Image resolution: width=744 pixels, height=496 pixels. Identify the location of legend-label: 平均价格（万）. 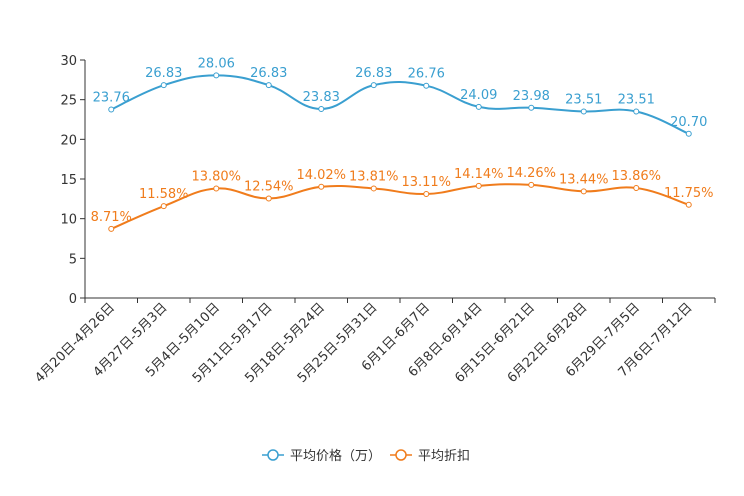
(335, 456).